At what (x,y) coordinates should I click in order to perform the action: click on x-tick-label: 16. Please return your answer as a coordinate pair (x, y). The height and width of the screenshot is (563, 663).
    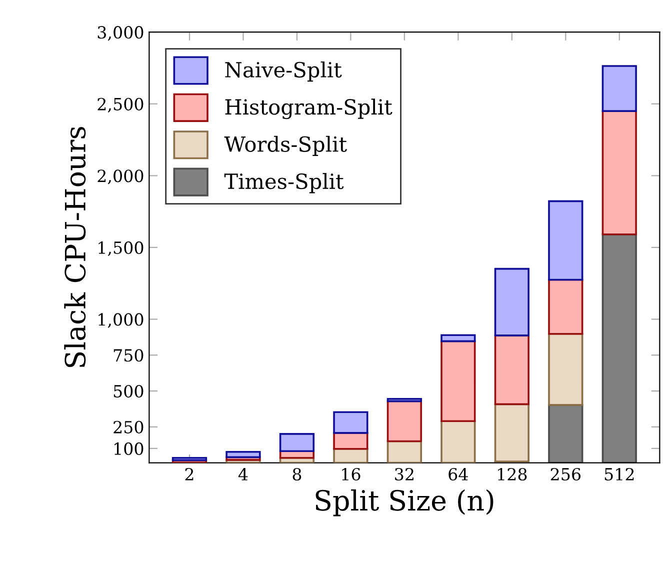
    Looking at the image, I should click on (351, 474).